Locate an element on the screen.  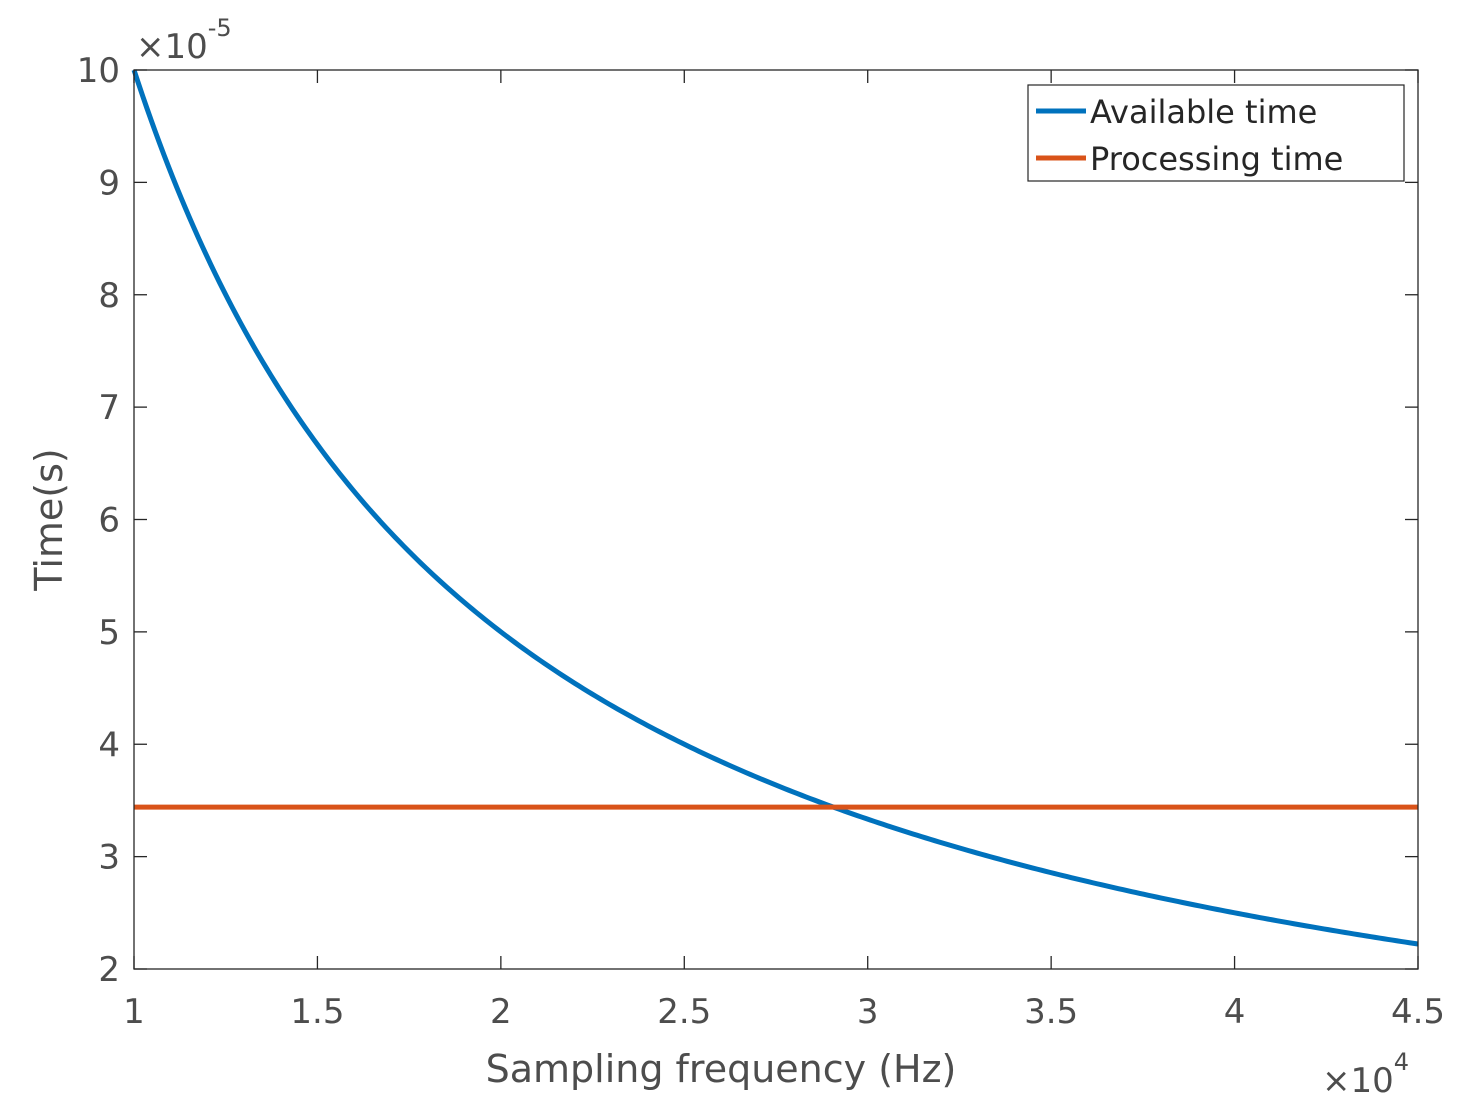
y-tick-label: 7 is located at coordinates (109, 408).